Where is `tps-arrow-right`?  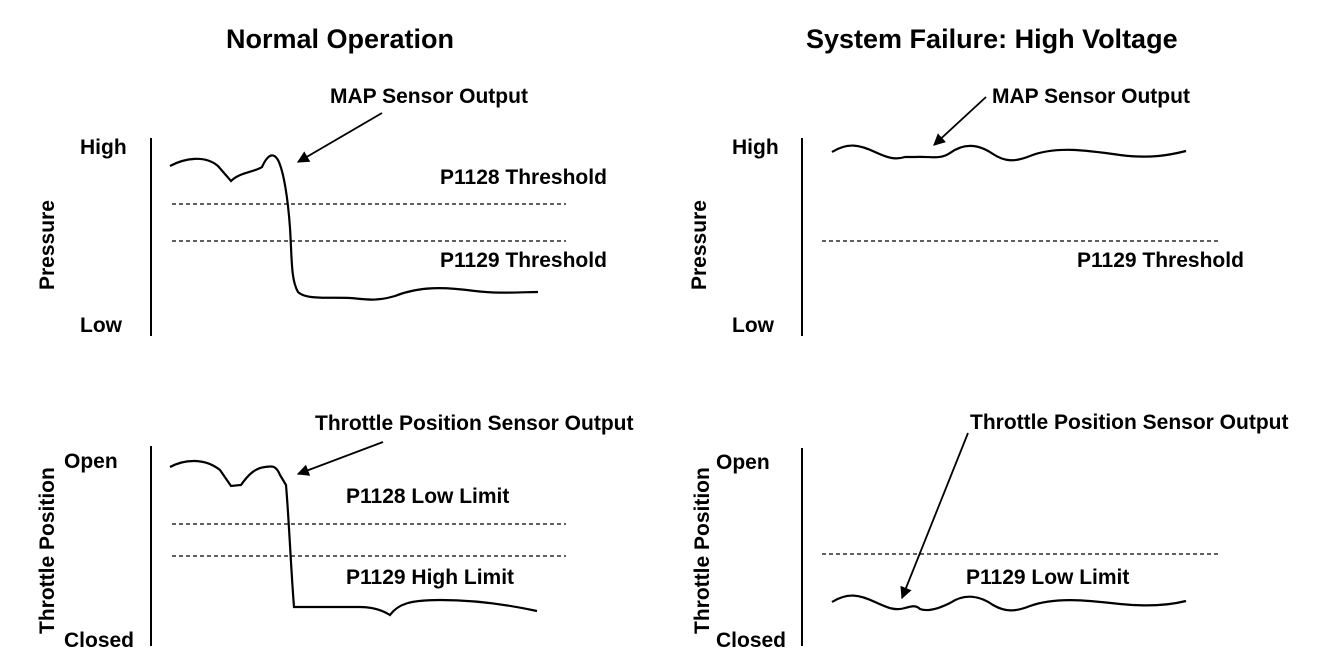 tps-arrow-right is located at coordinates (934, 516).